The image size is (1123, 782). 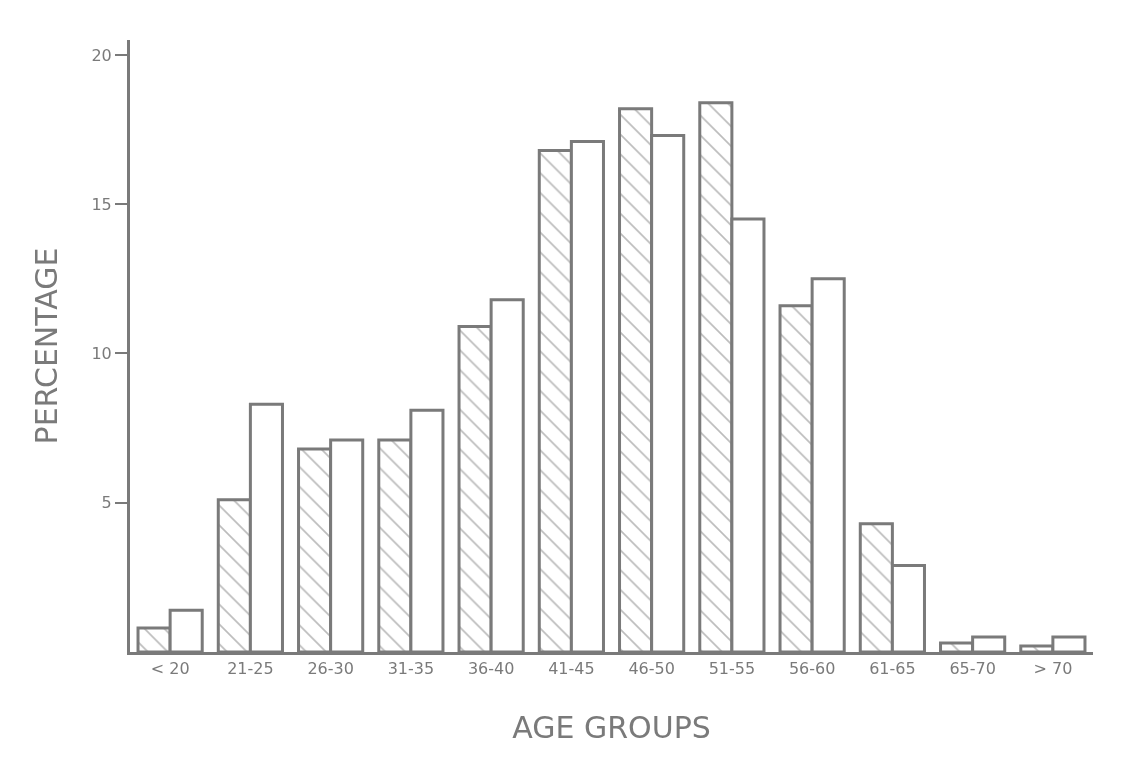 I want to click on x-tick-label: 61-65, so click(x=892, y=669).